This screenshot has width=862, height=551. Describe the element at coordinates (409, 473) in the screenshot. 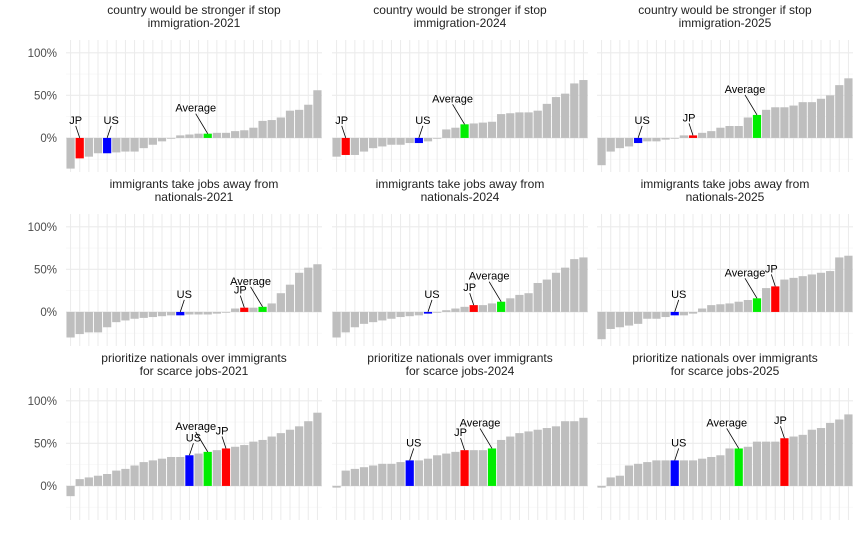

I see `highlight-bar-us` at that location.